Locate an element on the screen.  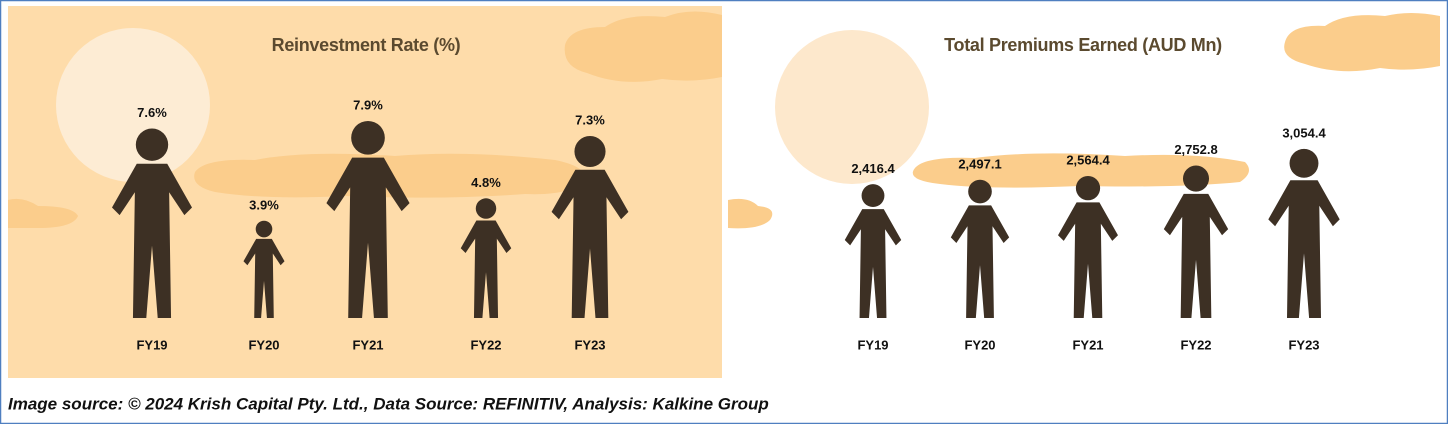
value-label: 2,497.1 is located at coordinates (979, 163).